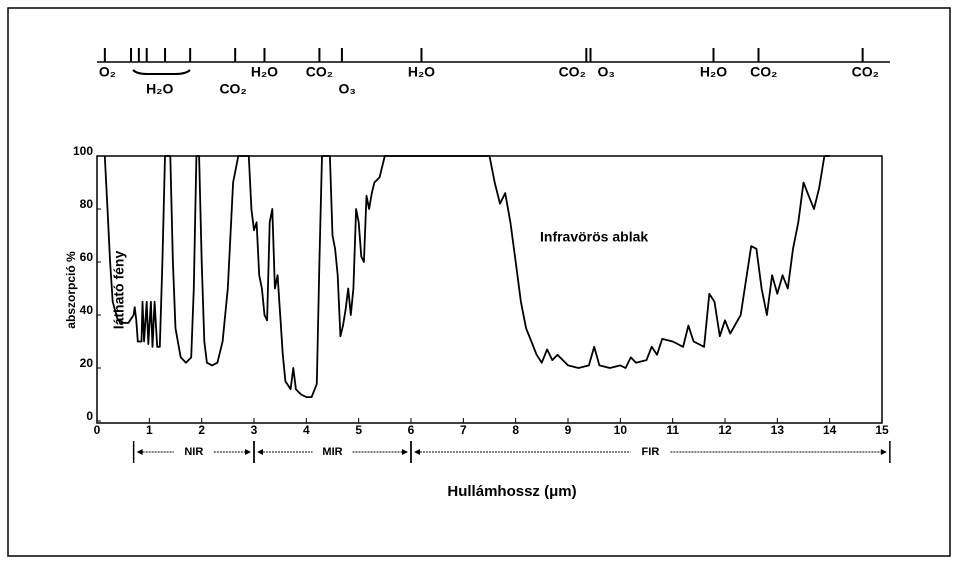 The image size is (958, 564). What do you see at coordinates (87, 310) in the screenshot?
I see `y-tick-label: 40` at bounding box center [87, 310].